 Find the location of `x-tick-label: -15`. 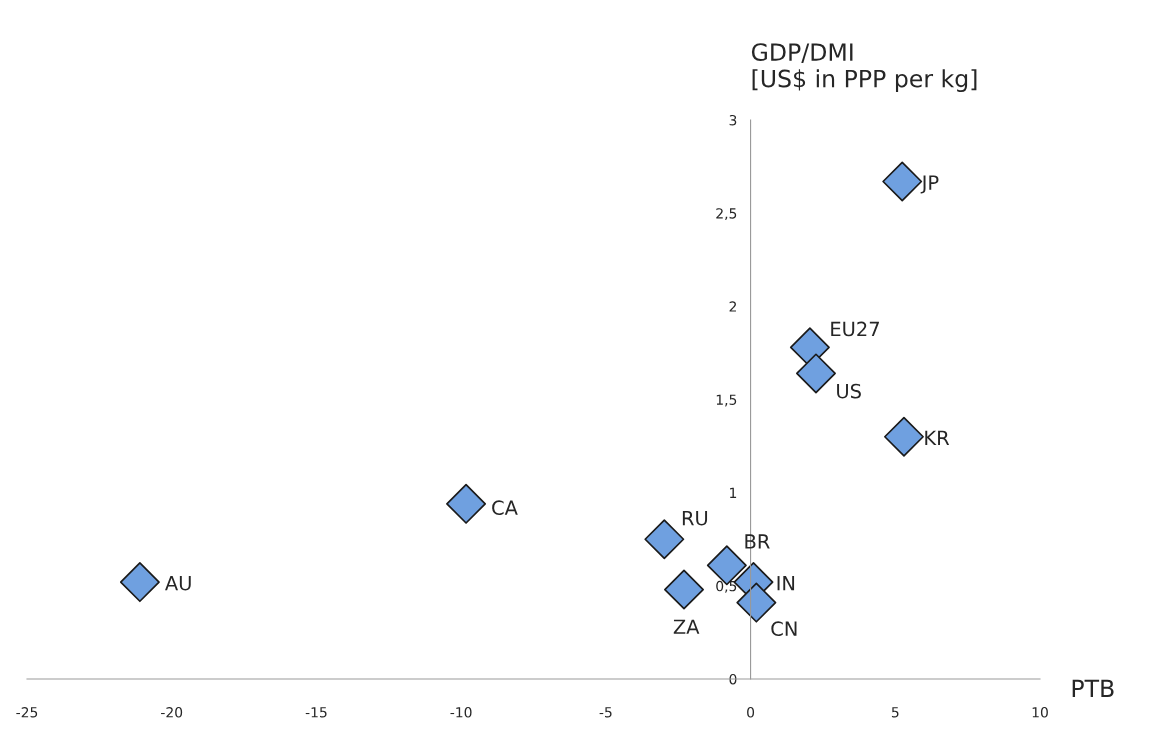

x-tick-label: -15 is located at coordinates (316, 712).